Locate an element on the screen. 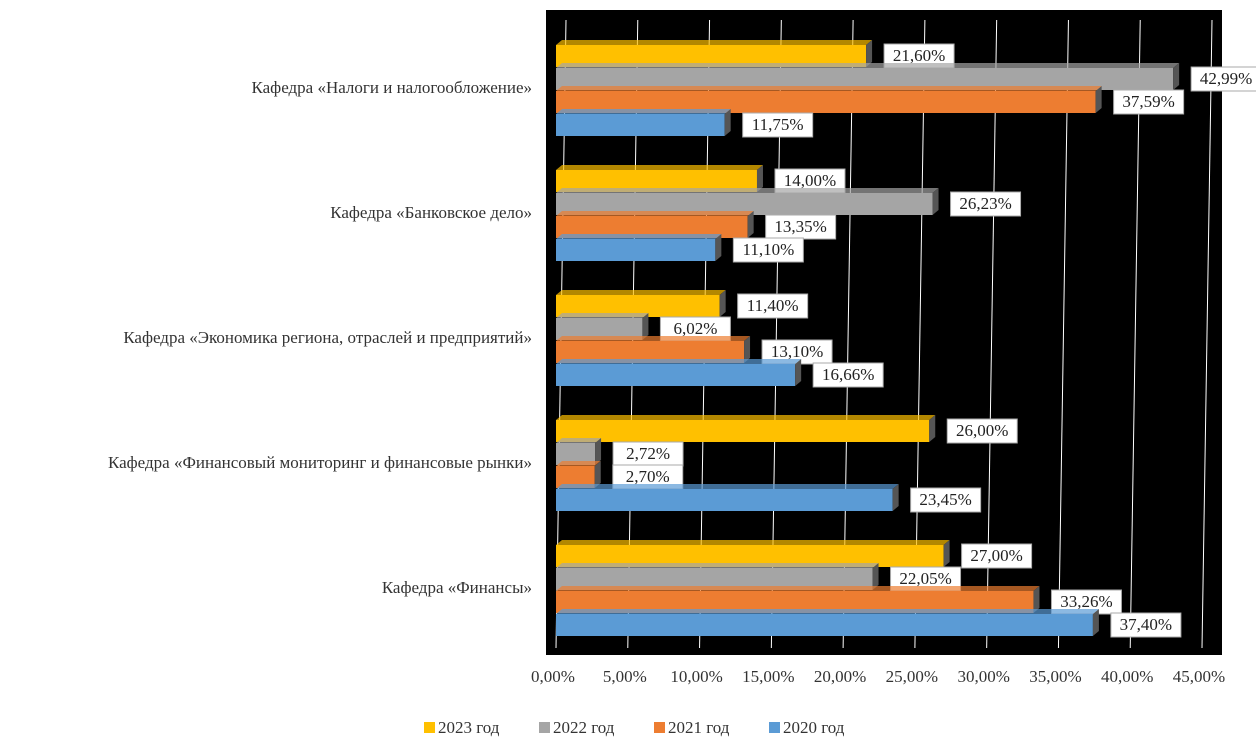 This screenshot has width=1256, height=740. x-tick-label: 0,00% is located at coordinates (553, 676).